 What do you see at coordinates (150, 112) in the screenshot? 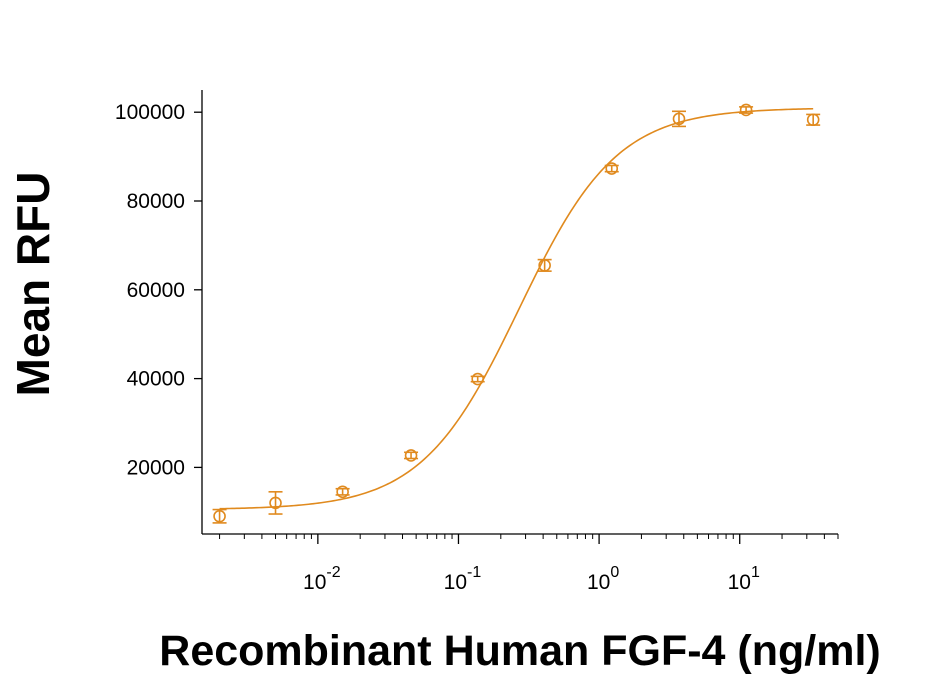
I see `y-tick-label: 100000` at bounding box center [150, 112].